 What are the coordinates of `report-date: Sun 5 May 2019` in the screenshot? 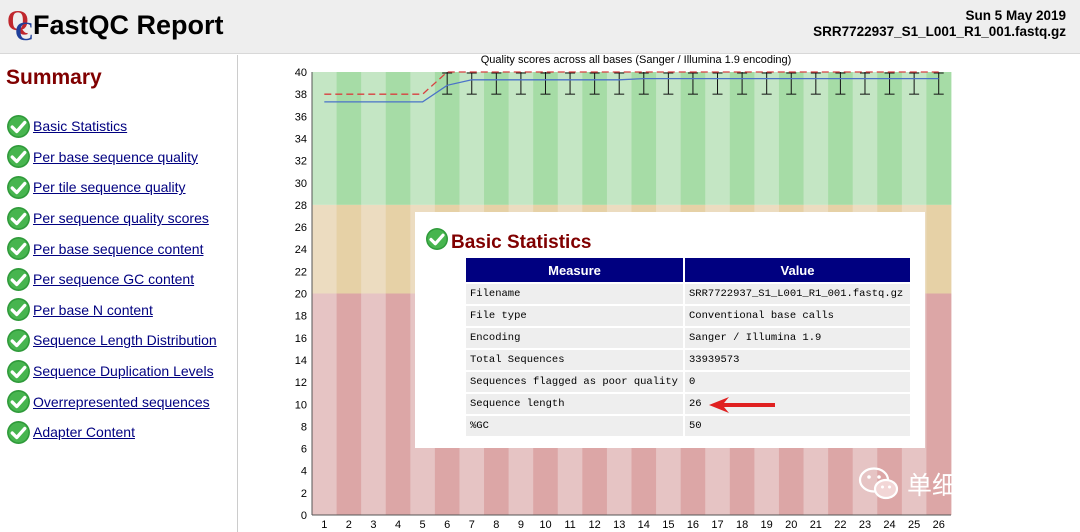 It's located at (1015, 15).